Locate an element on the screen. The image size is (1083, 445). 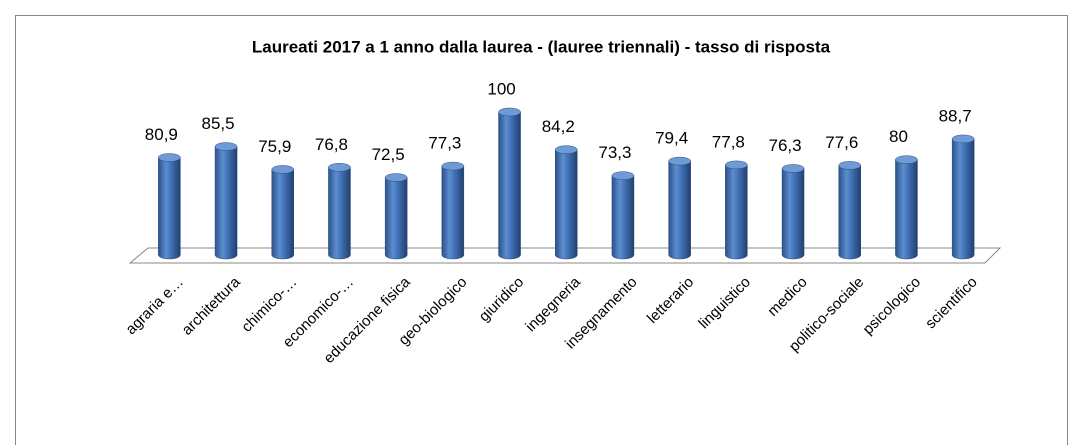
value-label: 80,9 is located at coordinates (161, 134).